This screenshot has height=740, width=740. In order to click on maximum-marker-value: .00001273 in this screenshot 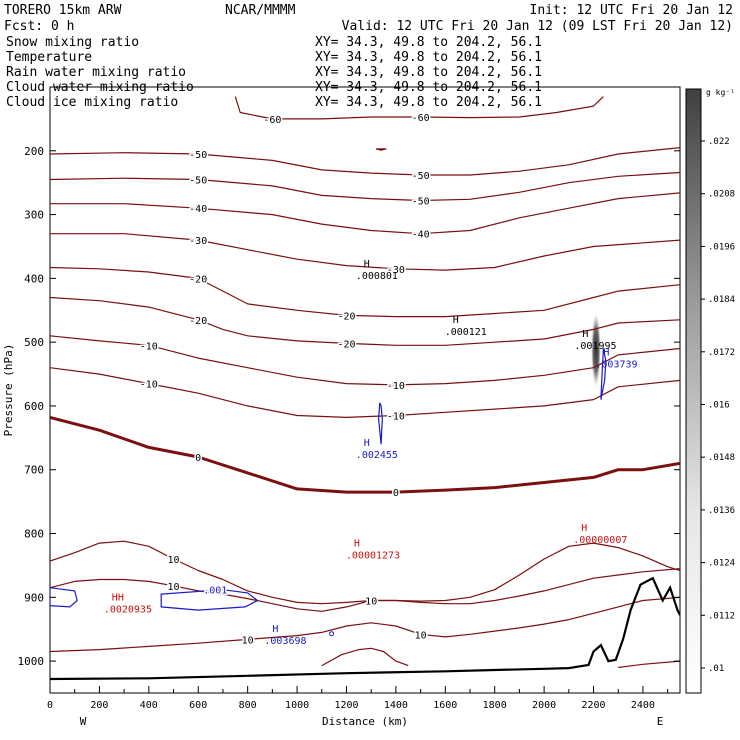, I will do `click(373, 555)`.